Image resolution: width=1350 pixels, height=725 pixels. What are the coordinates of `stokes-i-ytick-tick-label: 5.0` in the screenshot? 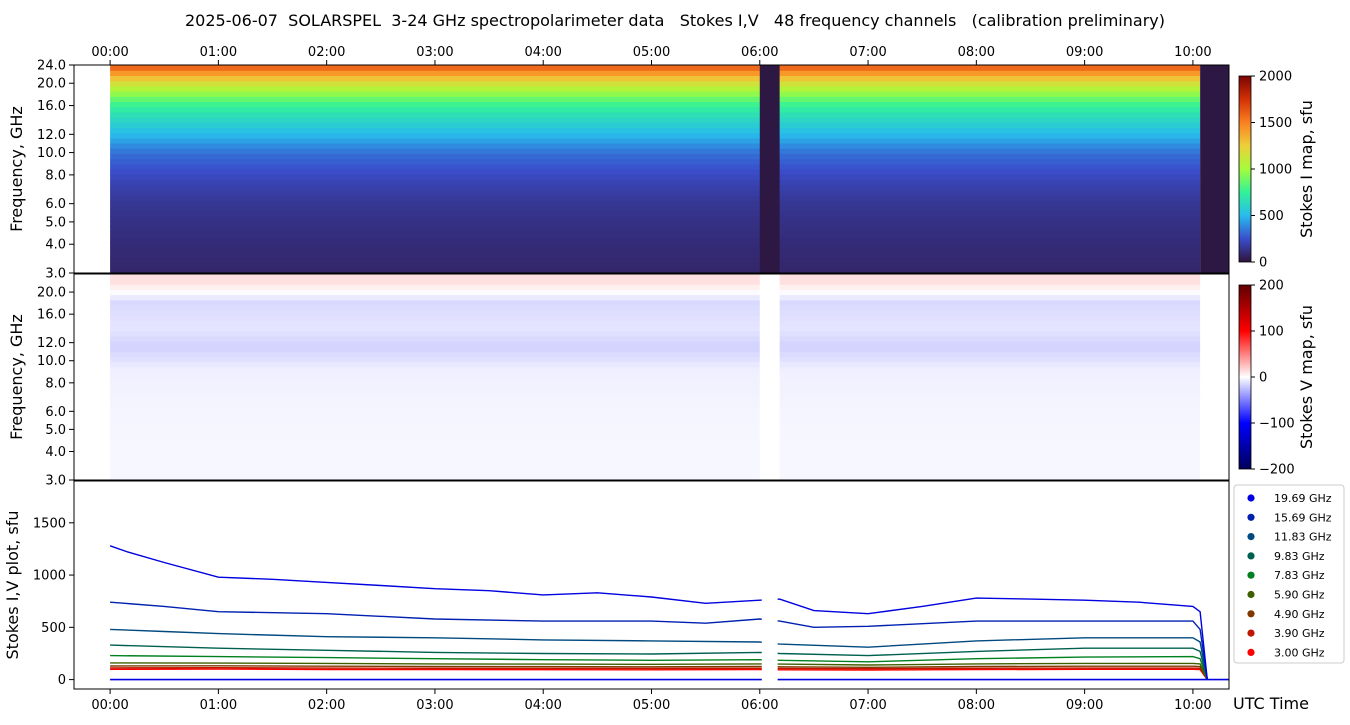 It's located at (55, 222).